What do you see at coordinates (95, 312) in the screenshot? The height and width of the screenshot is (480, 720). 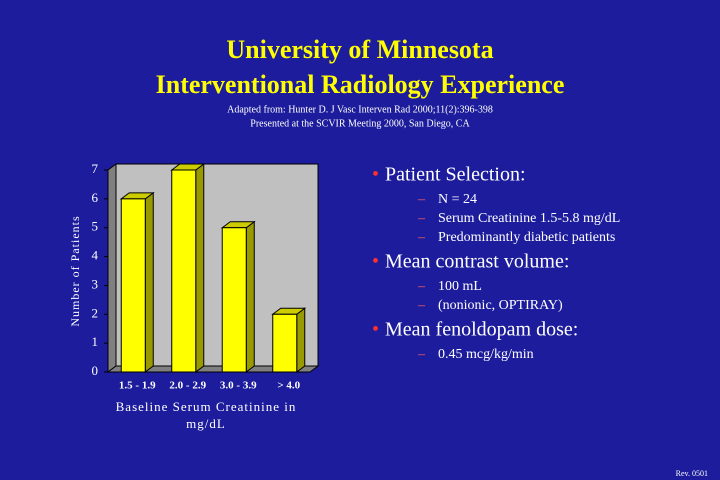 I see `y-tick-label: 2` at bounding box center [95, 312].